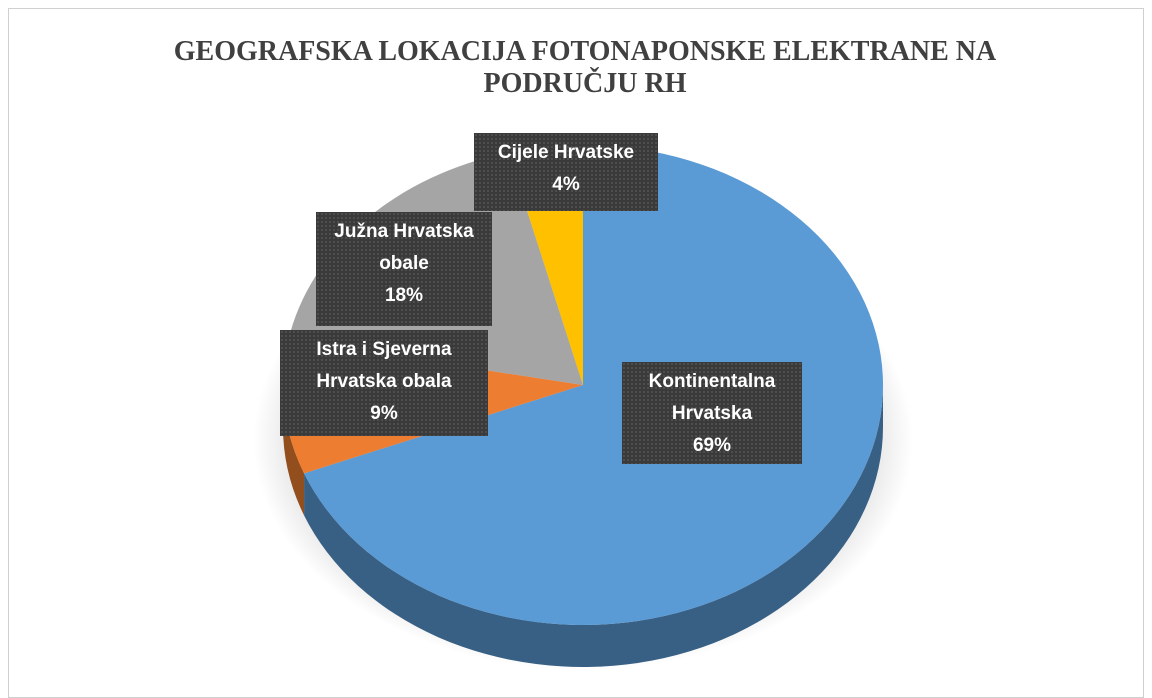 The width and height of the screenshot is (1152, 698). Describe the element at coordinates (294, 450) in the screenshot. I see `slice-side` at that location.